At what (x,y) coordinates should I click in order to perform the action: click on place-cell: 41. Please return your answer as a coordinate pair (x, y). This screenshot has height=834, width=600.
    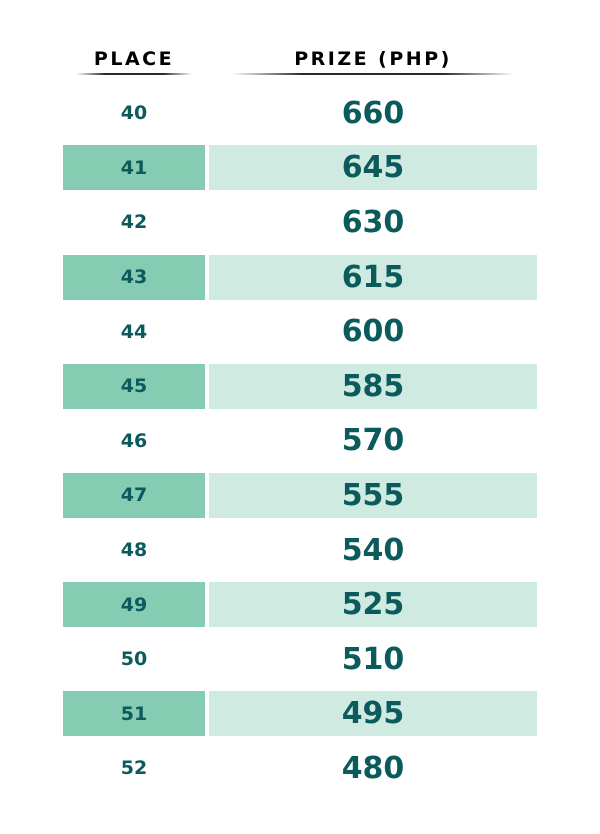
    Looking at the image, I should click on (134, 168).